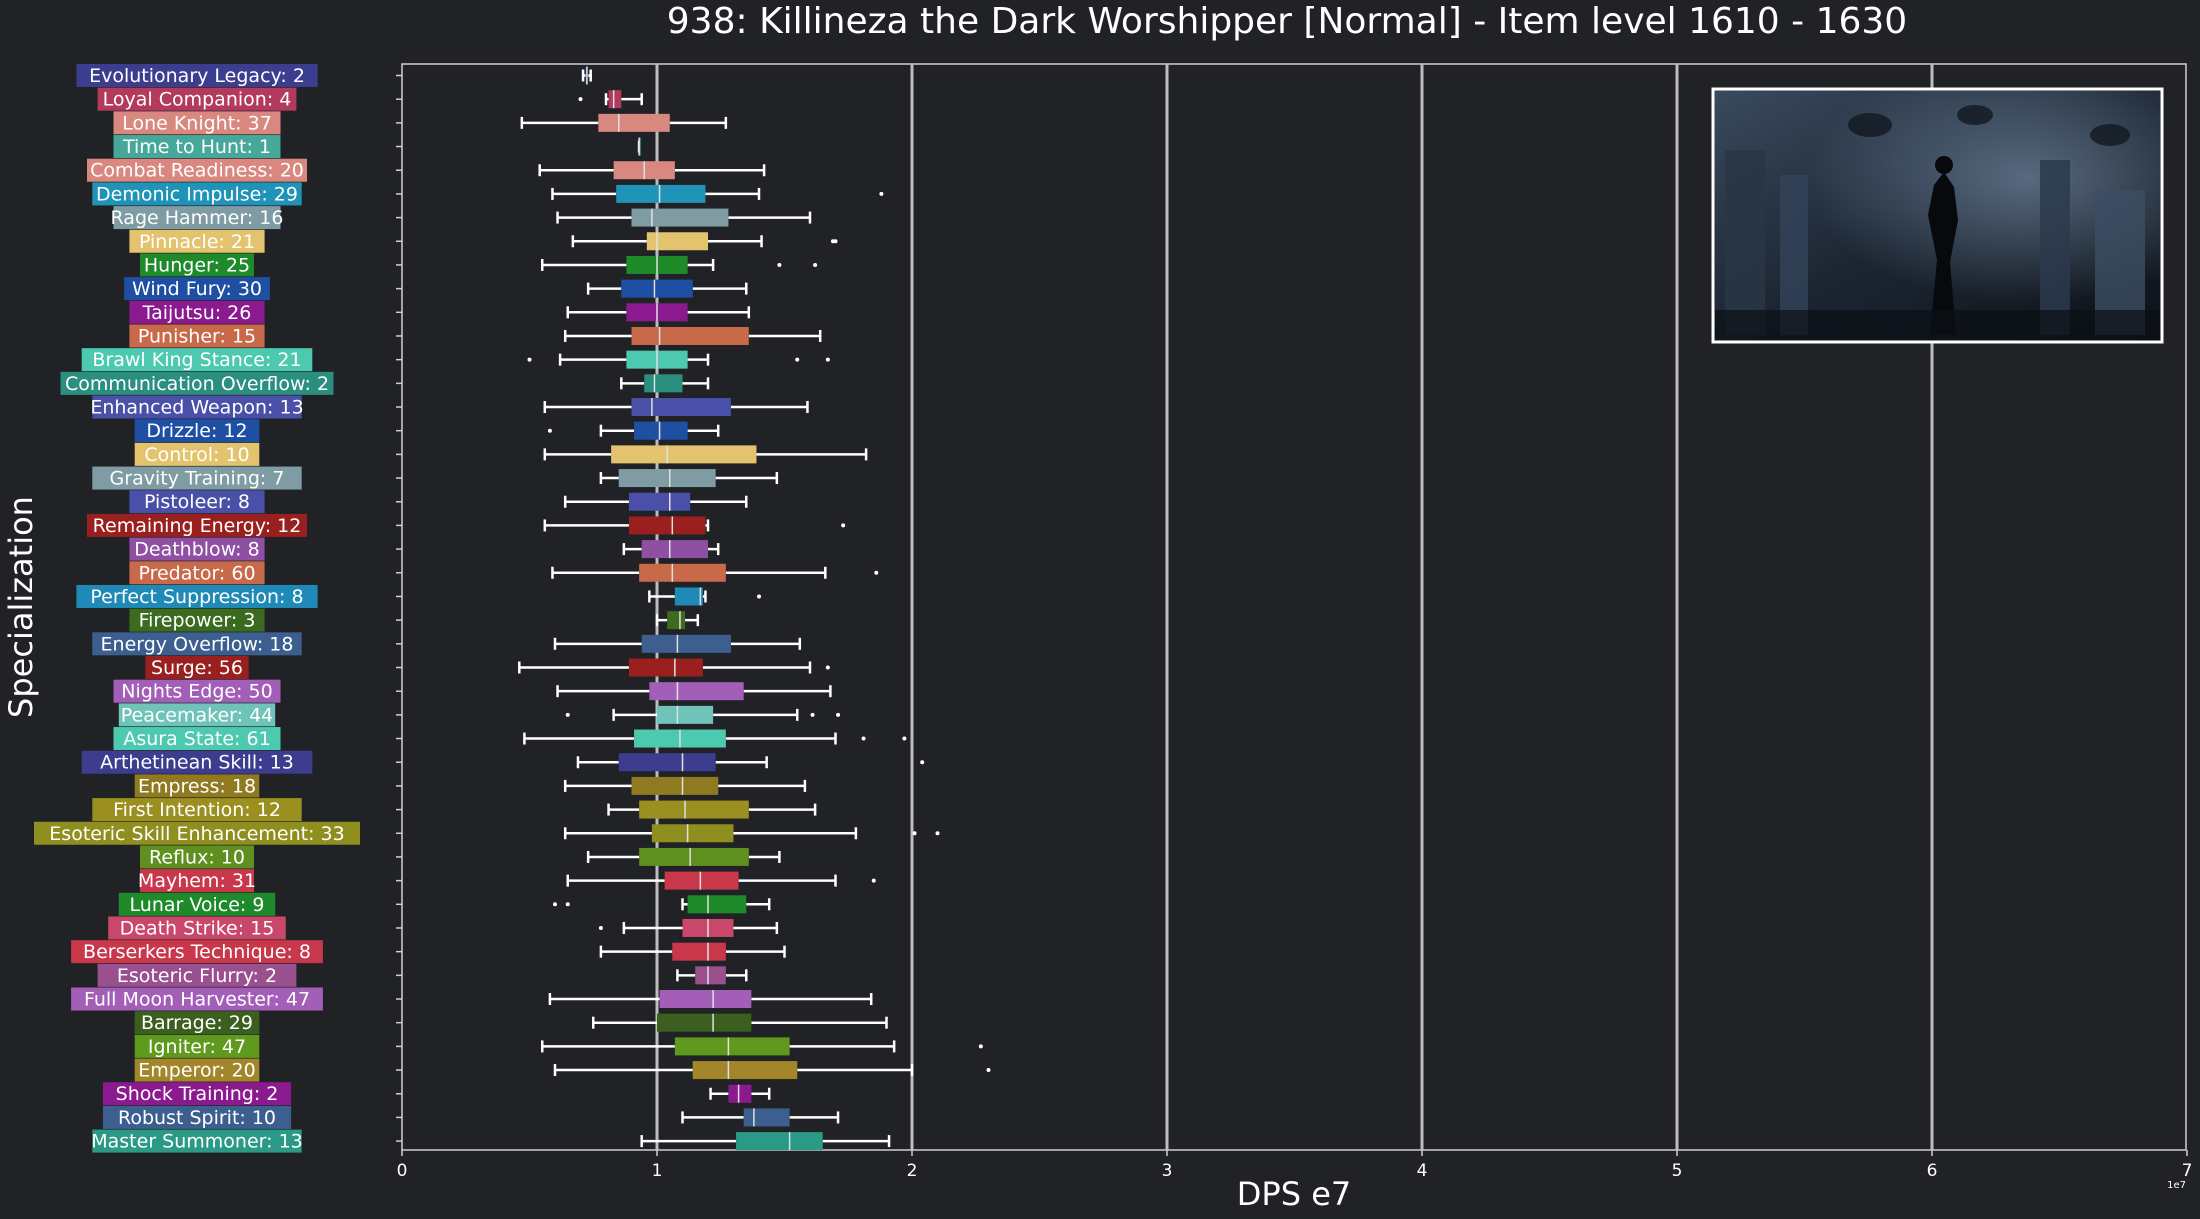 This screenshot has width=2200, height=1219. Describe the element at coordinates (196, 147) in the screenshot. I see `spec-label: Time to Hunt: 1` at that location.